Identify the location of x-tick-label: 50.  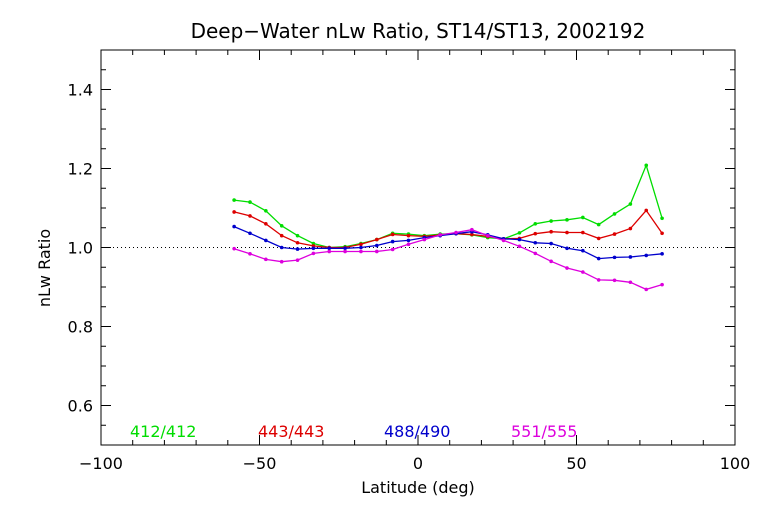
(576, 463).